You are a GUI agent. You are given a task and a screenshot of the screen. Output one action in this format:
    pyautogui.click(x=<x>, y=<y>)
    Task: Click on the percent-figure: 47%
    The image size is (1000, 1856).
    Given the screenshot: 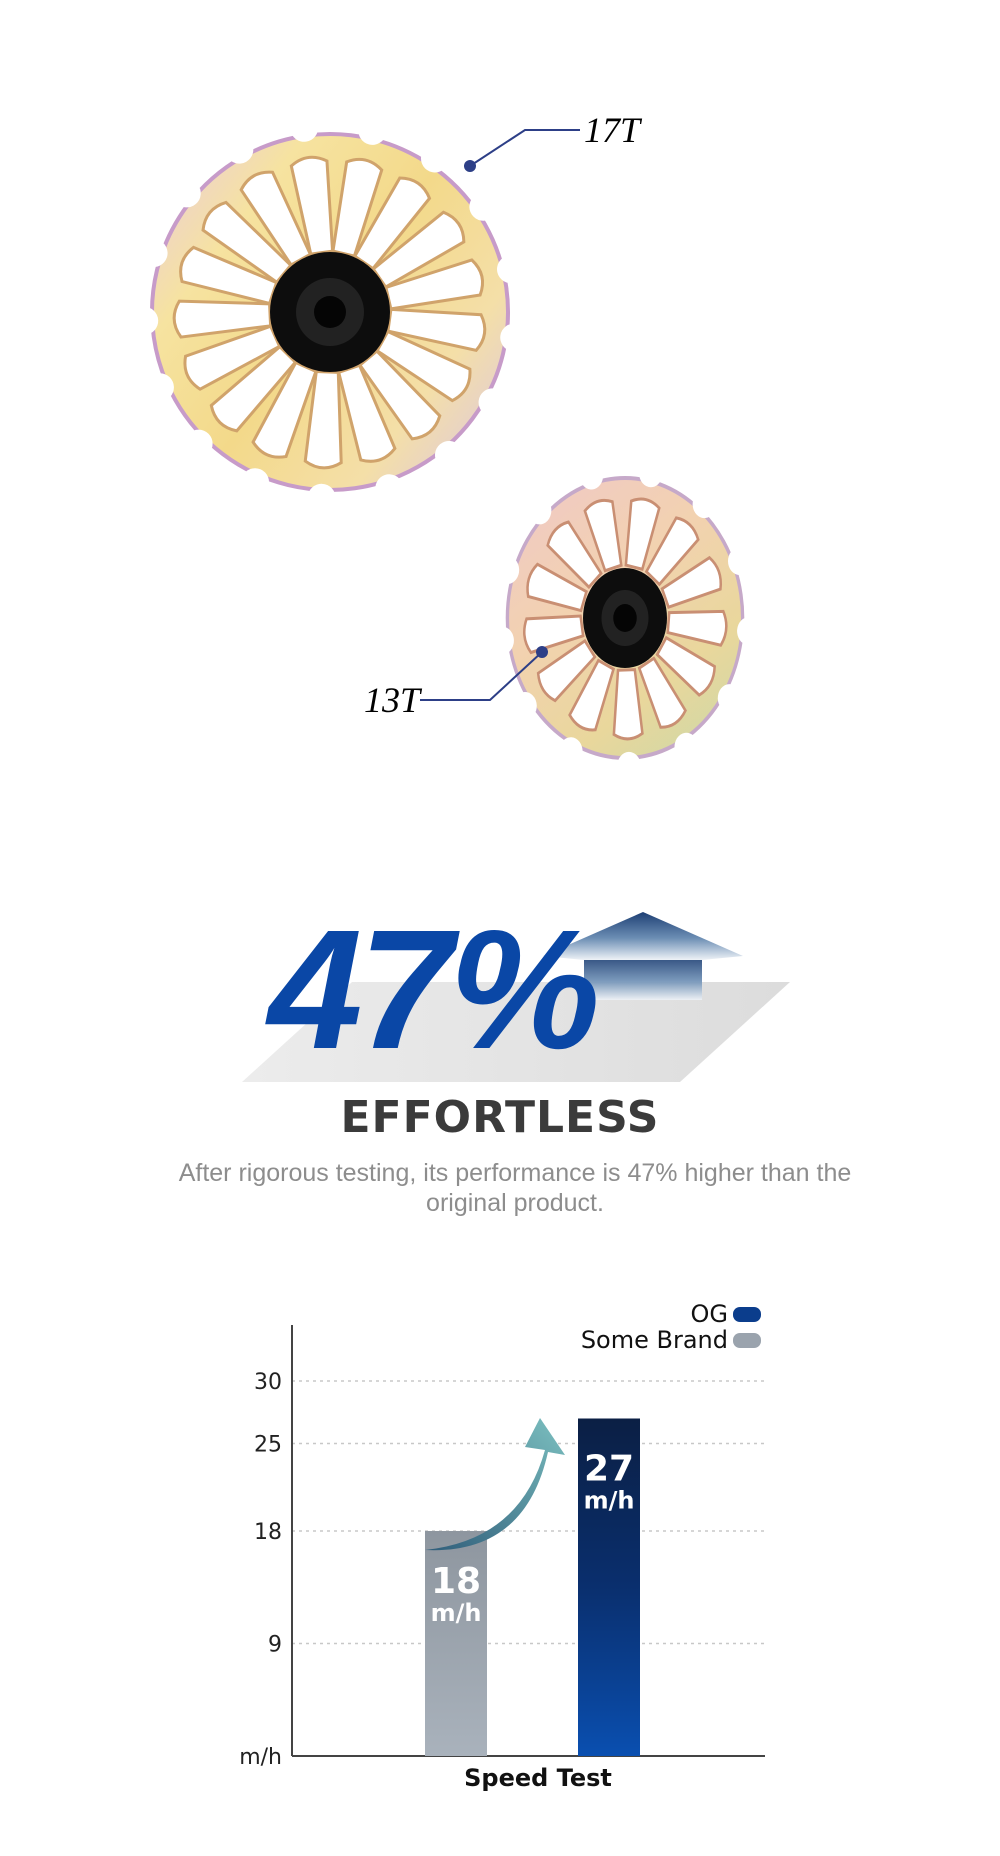 What is the action you would take?
    pyautogui.click(x=434, y=990)
    